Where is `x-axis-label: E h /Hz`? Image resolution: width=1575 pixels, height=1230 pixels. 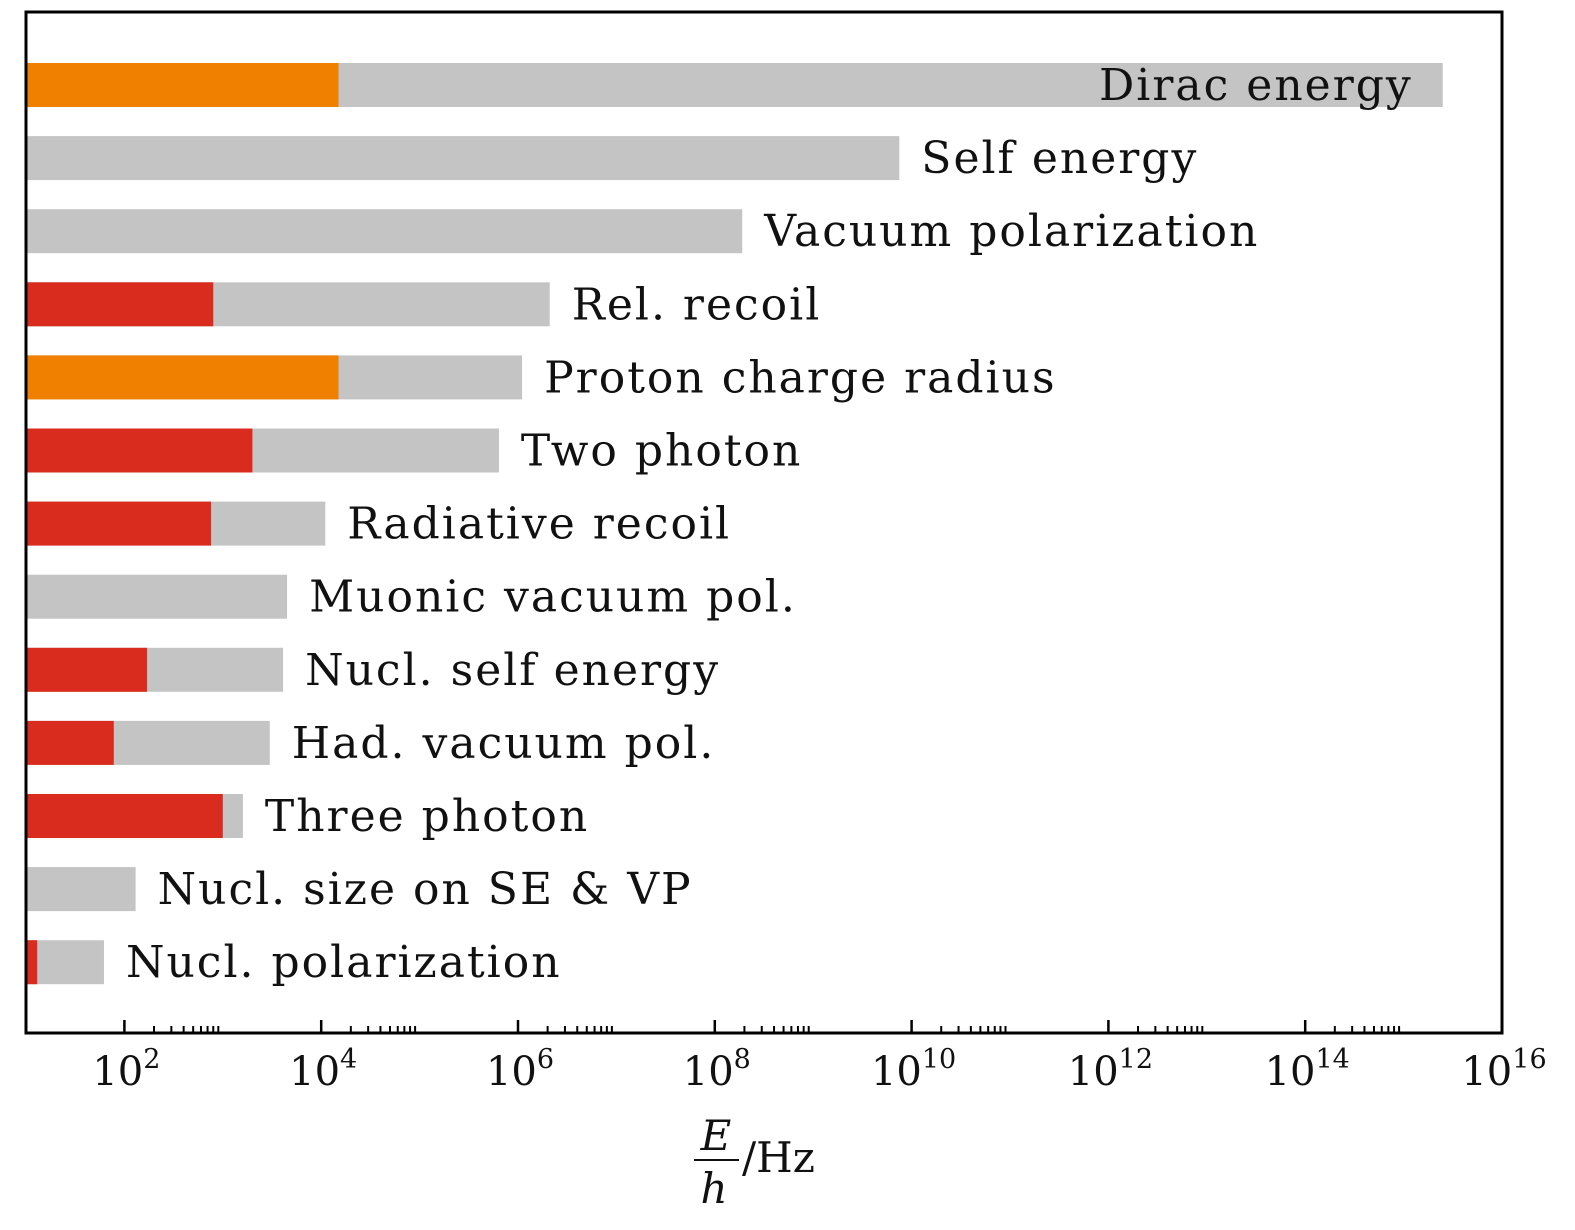
x-axis-label: E h /Hz is located at coordinates (754, 1162).